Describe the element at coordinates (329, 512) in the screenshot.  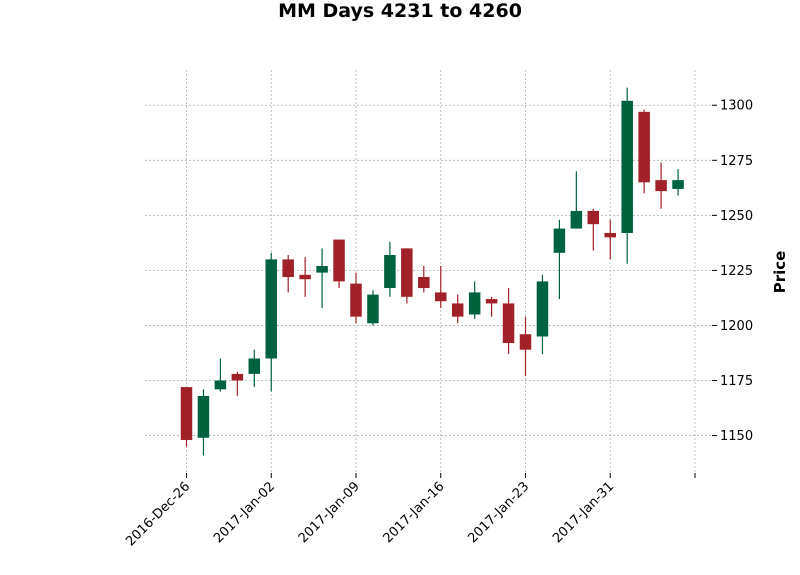
I see `x-tick-label: 2017-Jan-09` at that location.